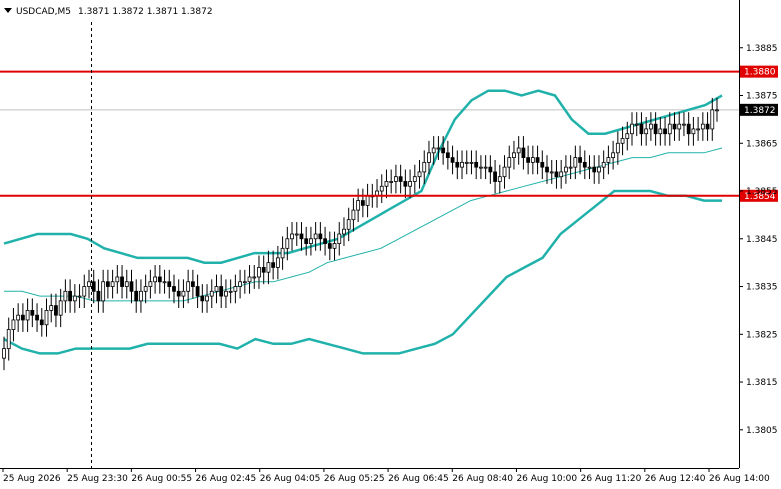 The height and width of the screenshot is (489, 781). I want to click on time-tick-label: 26 Aug 06:45, so click(418, 479).